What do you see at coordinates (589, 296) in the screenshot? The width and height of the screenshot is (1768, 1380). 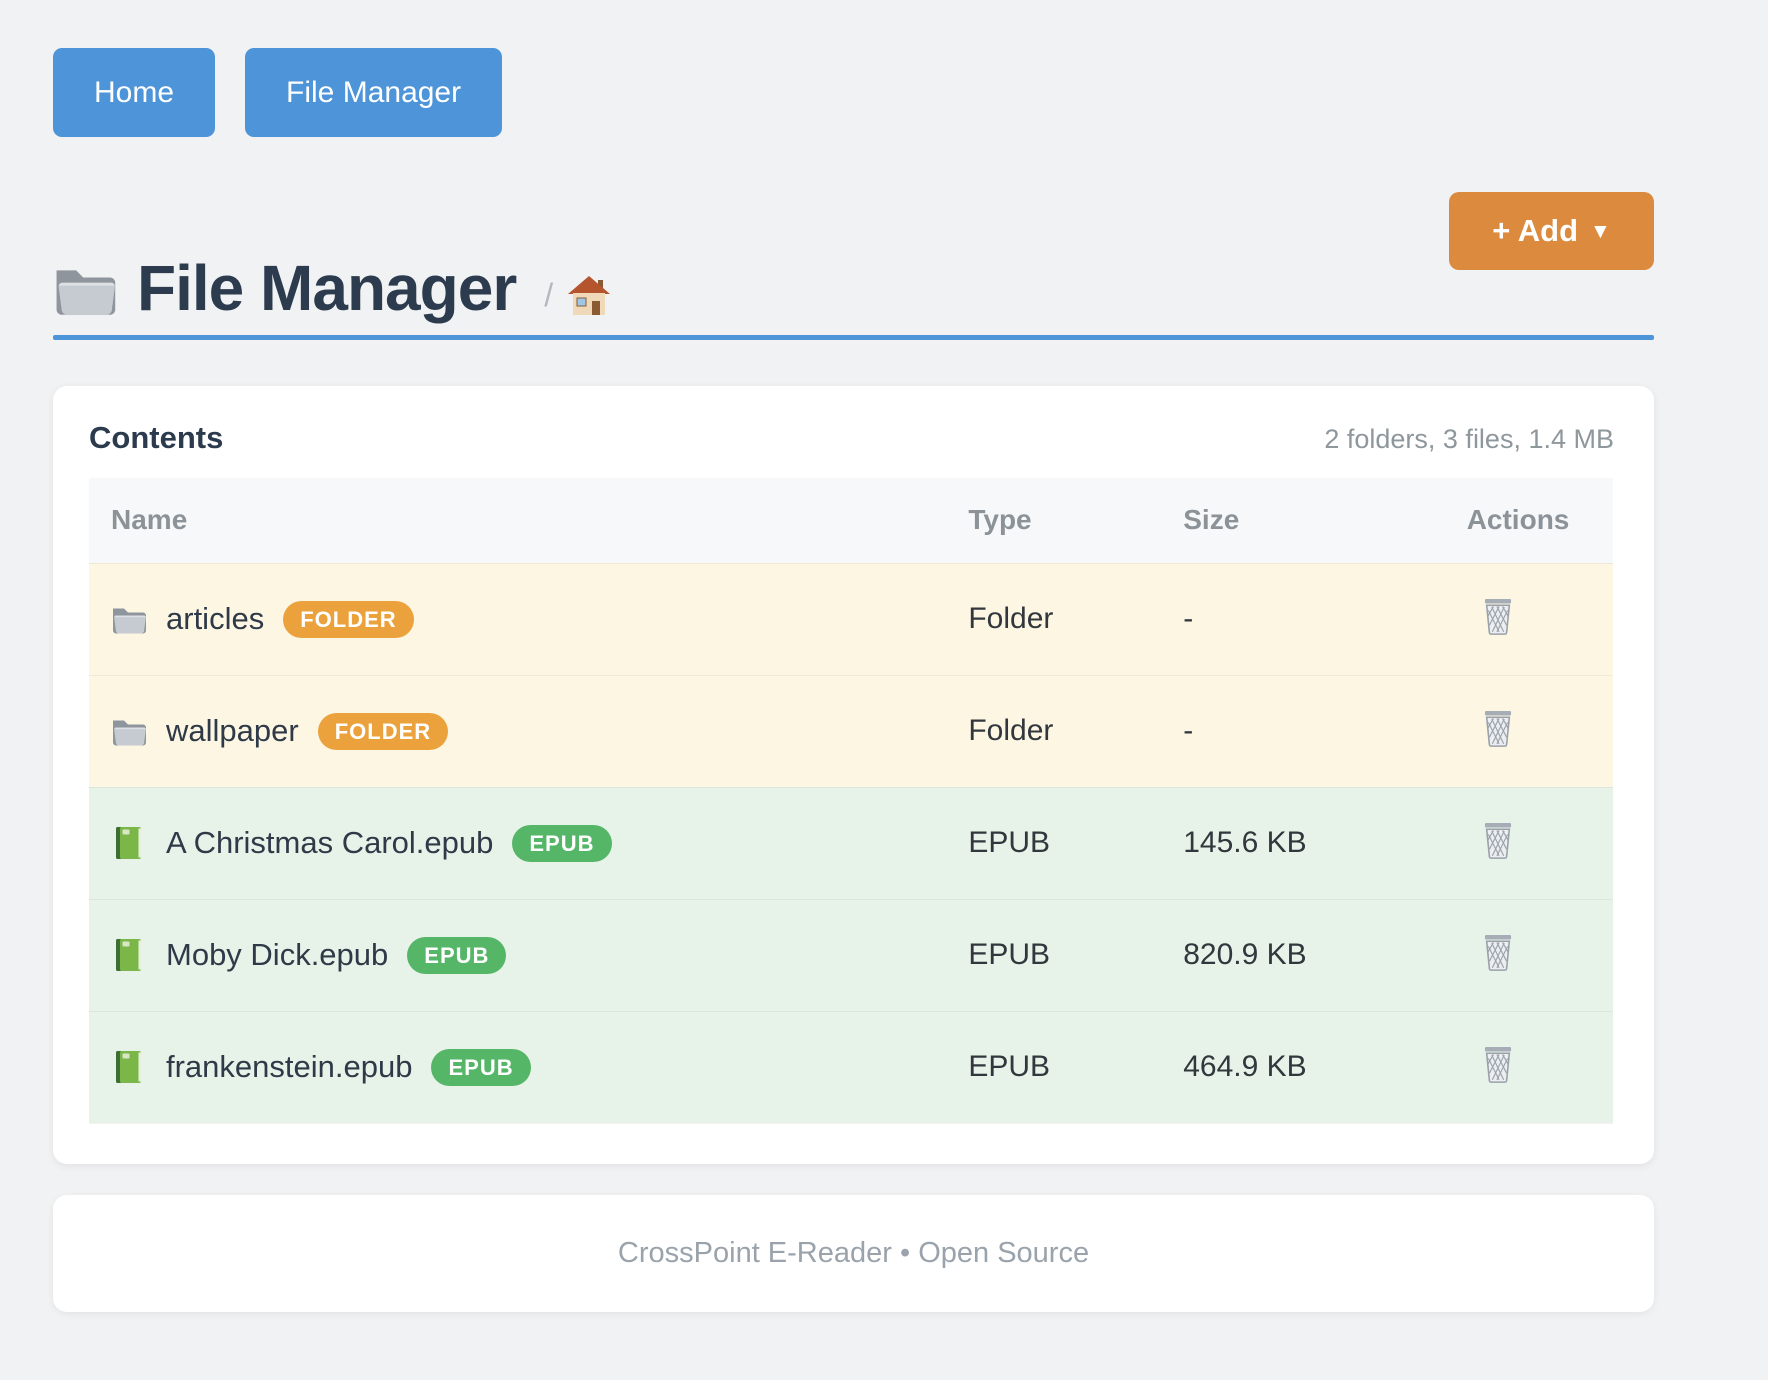 I see `house-icon` at bounding box center [589, 296].